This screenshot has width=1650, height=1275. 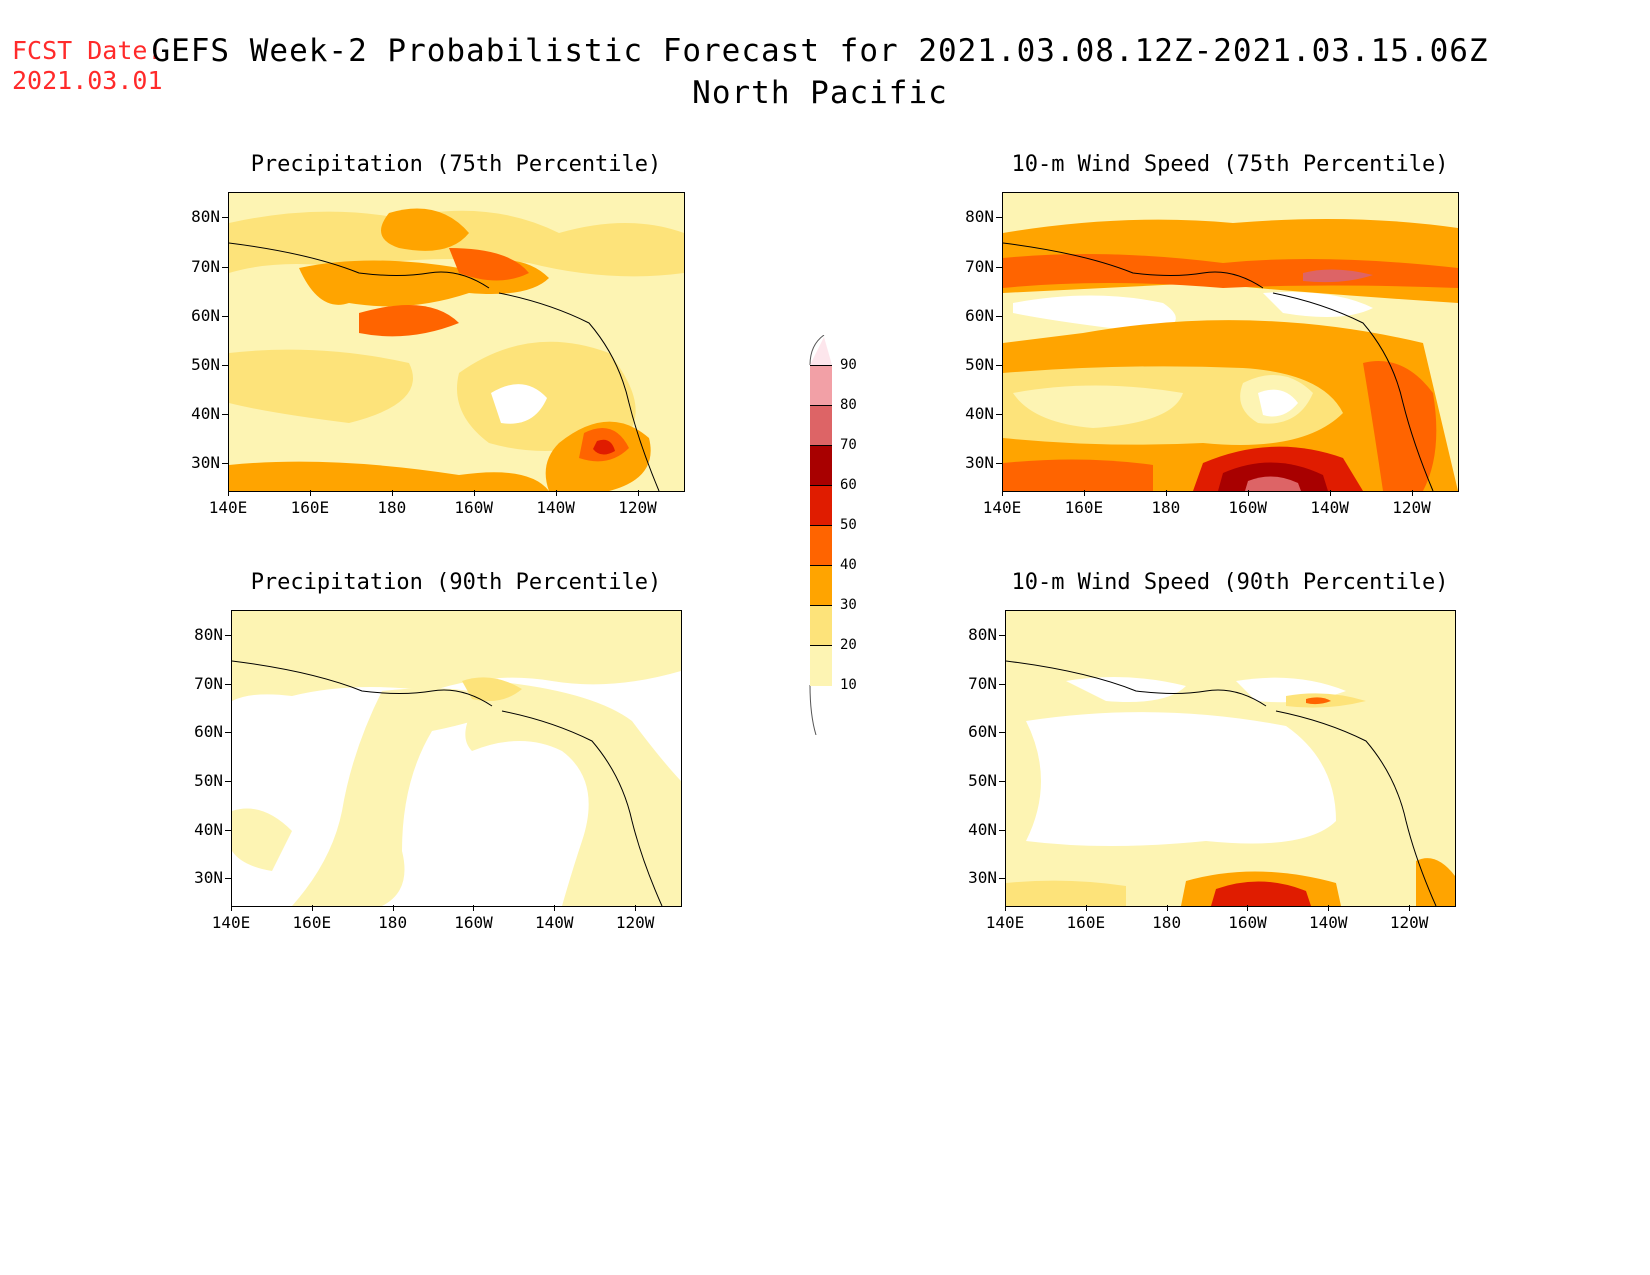 What do you see at coordinates (848, 645) in the screenshot?
I see `colorbar-level-label: 20` at bounding box center [848, 645].